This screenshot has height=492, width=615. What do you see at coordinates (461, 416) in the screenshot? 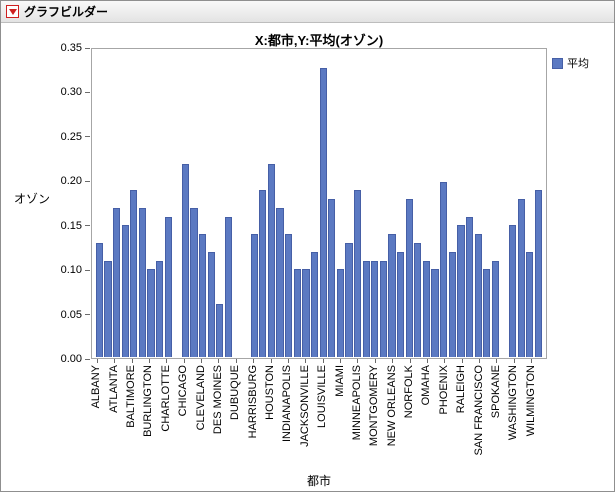
I see `x-label-slot: RALEIGH` at bounding box center [461, 416].